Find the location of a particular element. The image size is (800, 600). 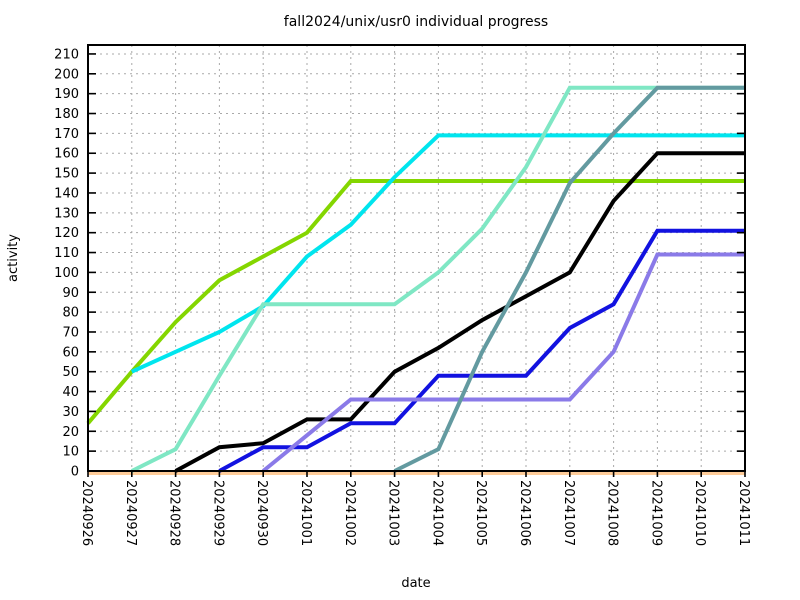

y-tick-label: 50 is located at coordinates (70, 372).